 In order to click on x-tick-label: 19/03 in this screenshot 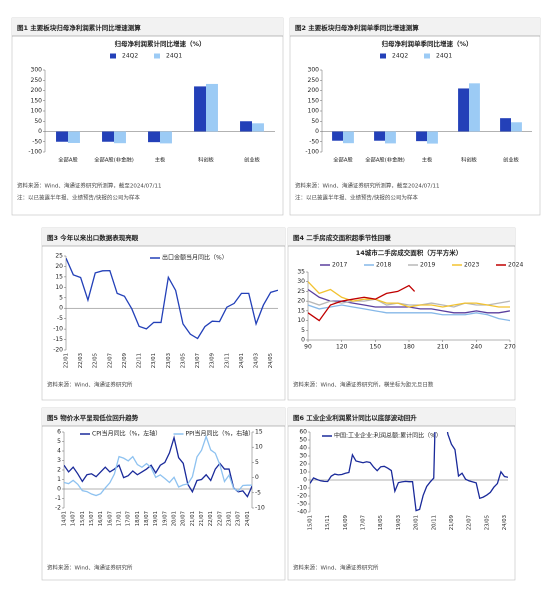, I will do `click(399, 522)`.